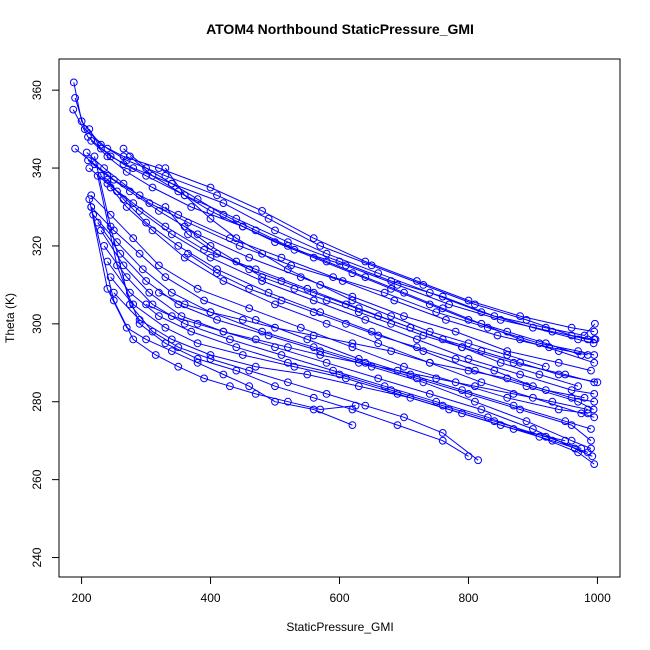 The width and height of the screenshot is (650, 650). What do you see at coordinates (340, 29) in the screenshot?
I see `chart-title: ATOM4 Northbound StaticPressure_GMI` at bounding box center [340, 29].